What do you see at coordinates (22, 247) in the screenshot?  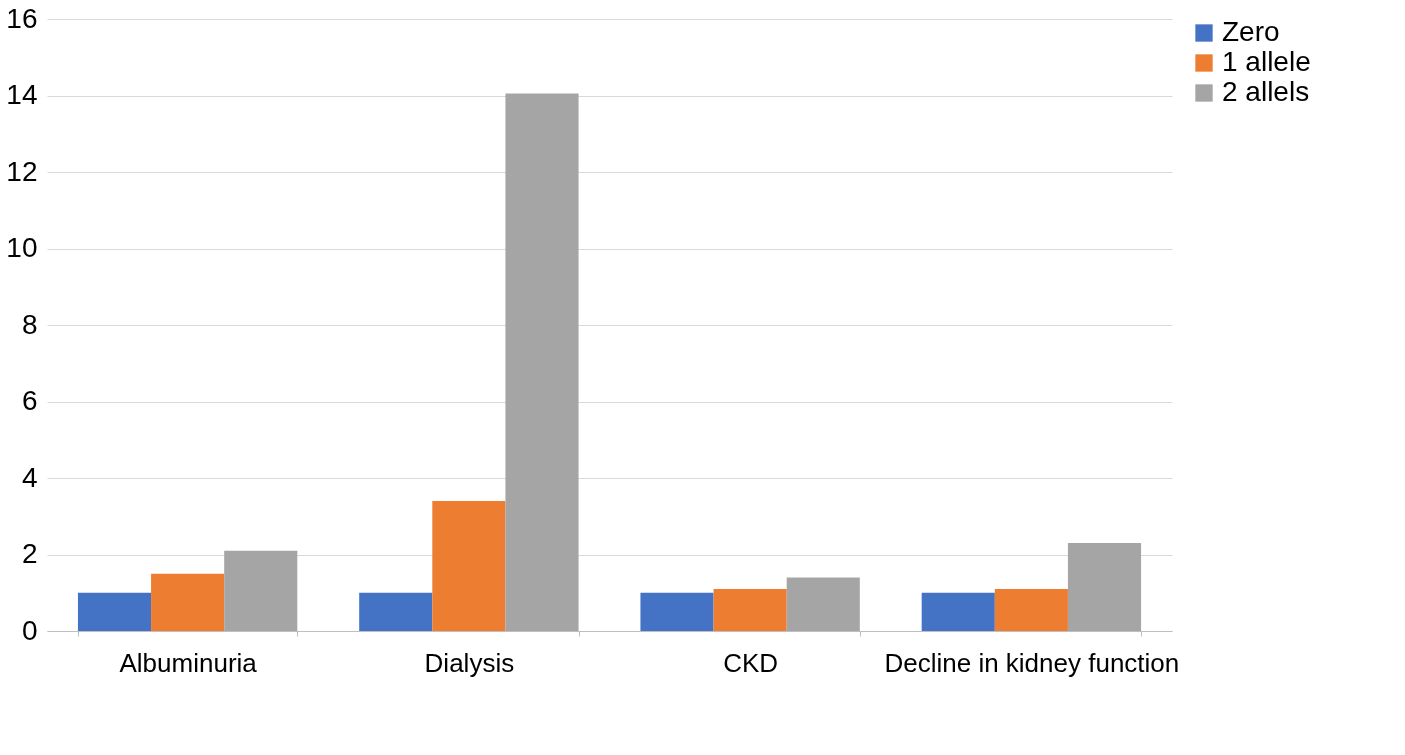 I see `y-tick-label: 10` at bounding box center [22, 247].